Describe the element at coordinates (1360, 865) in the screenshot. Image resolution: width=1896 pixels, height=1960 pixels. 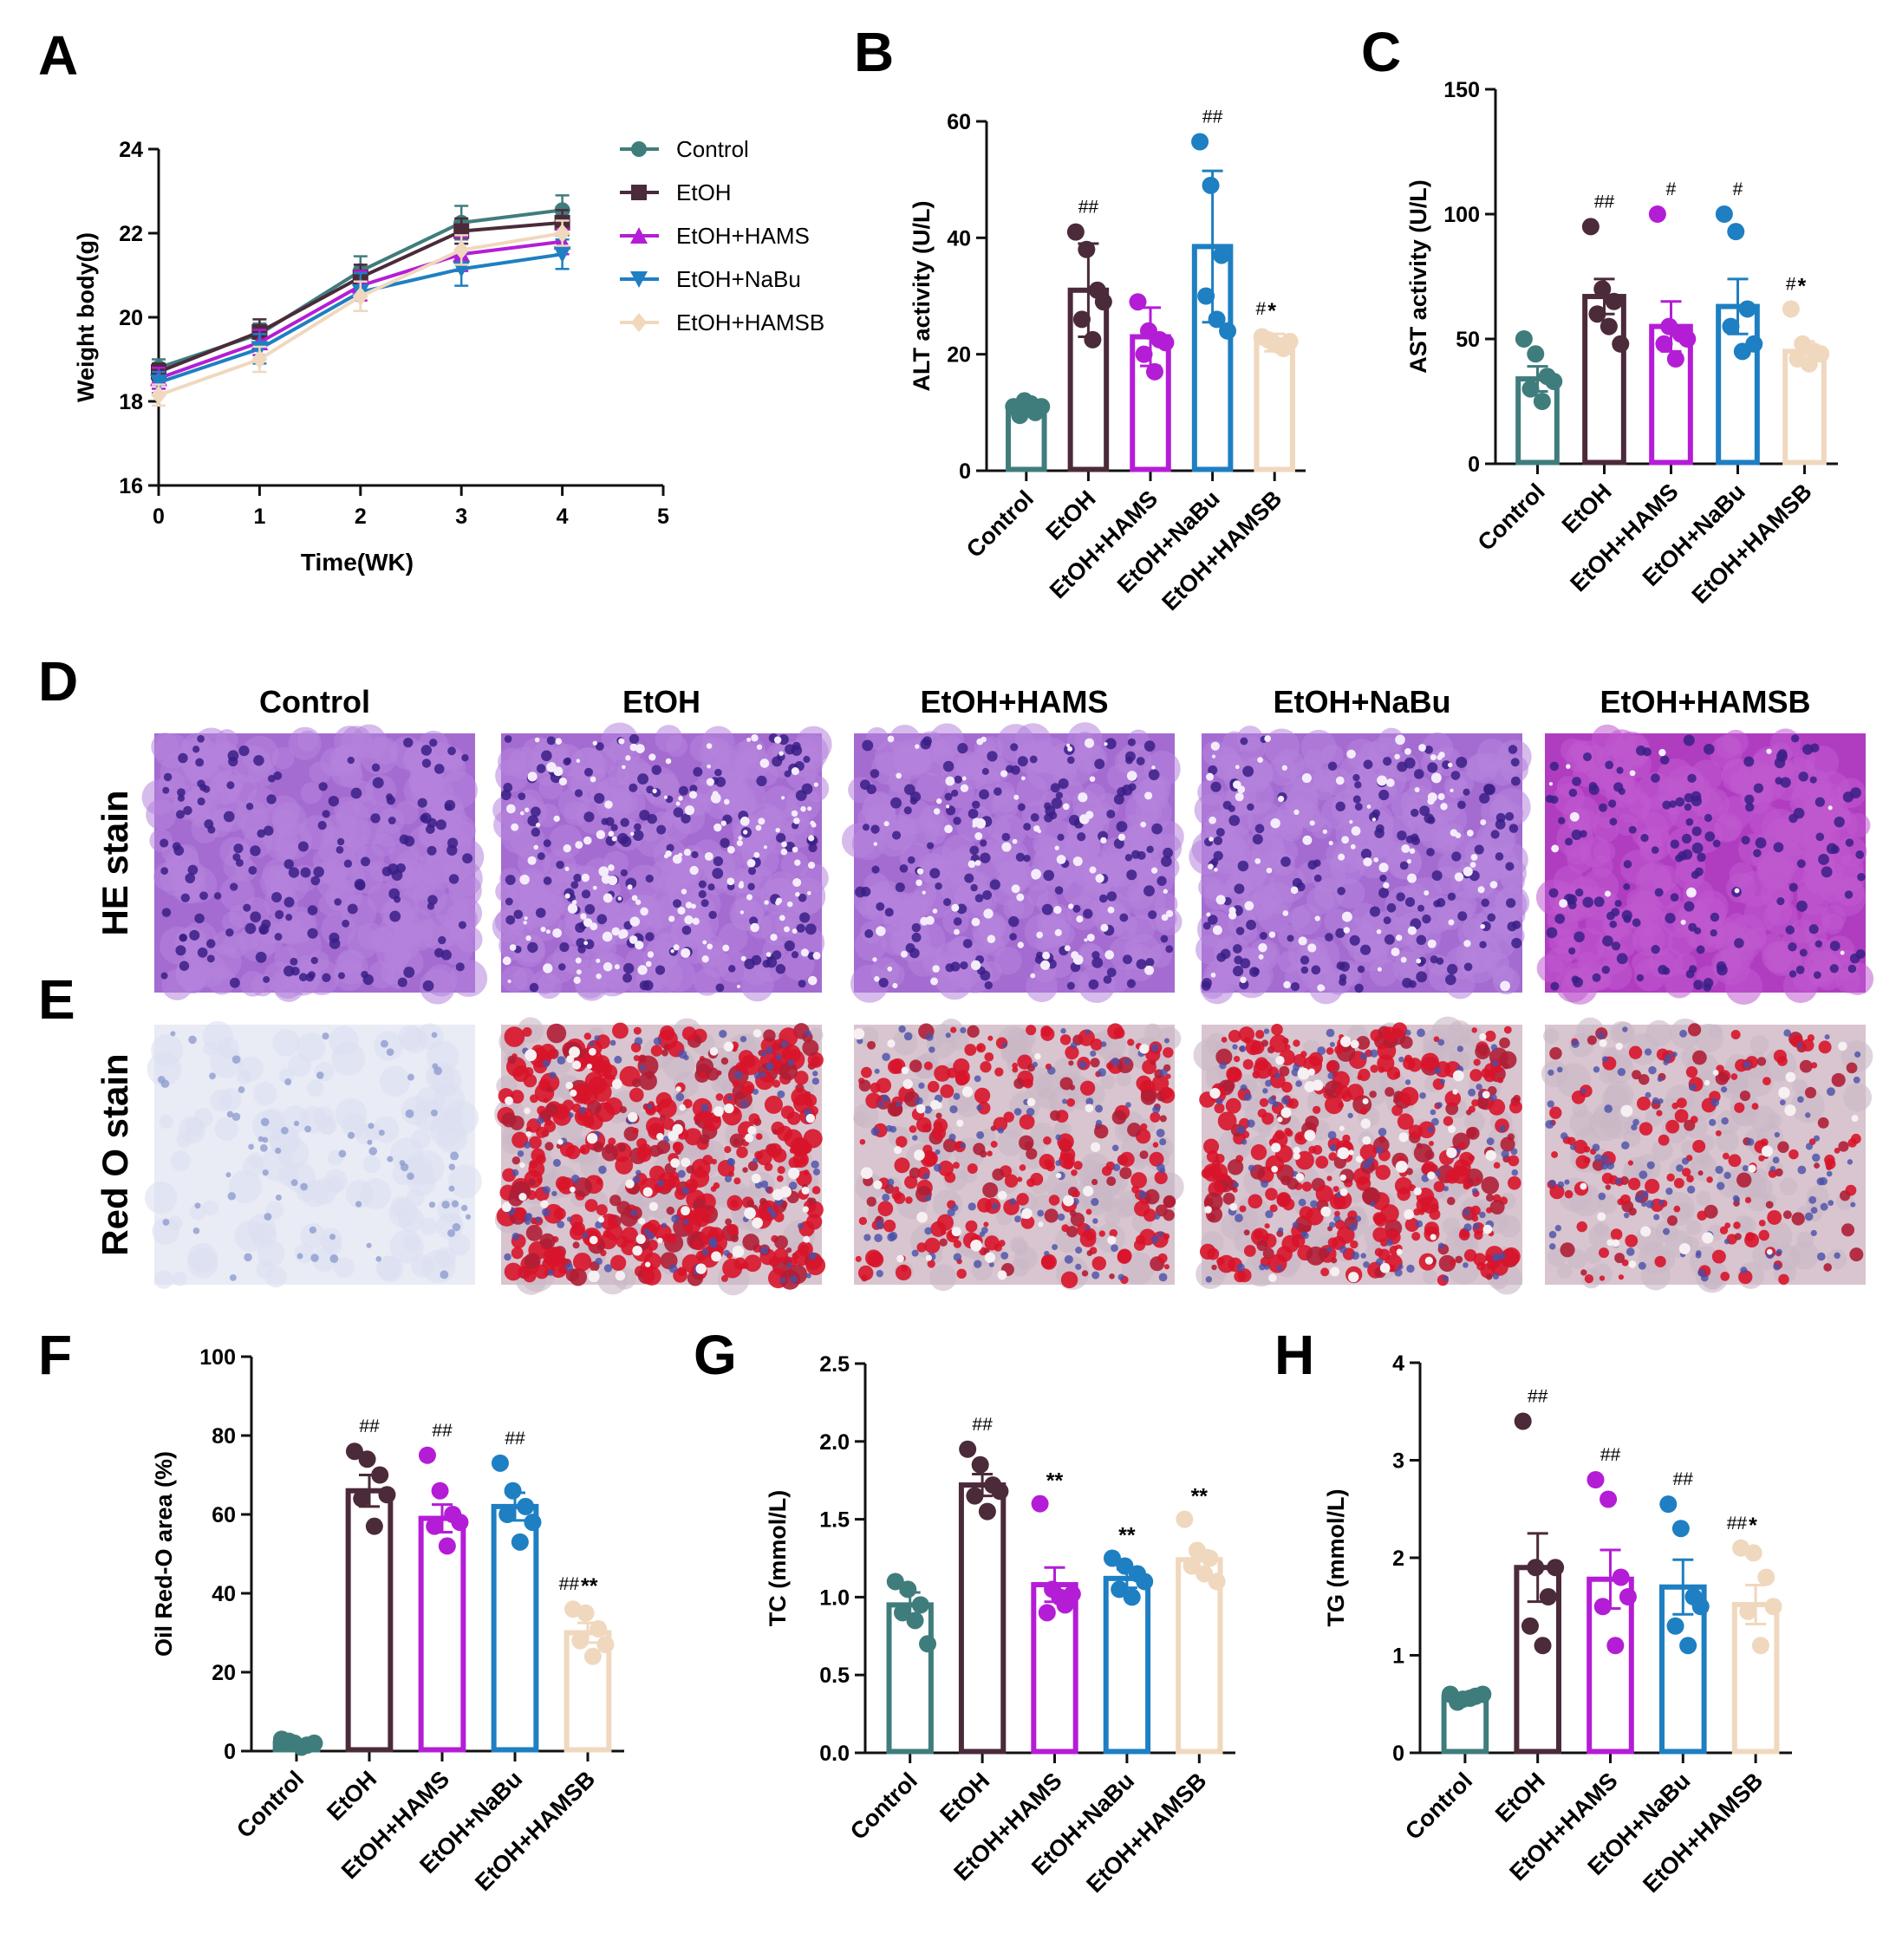
I see `he-stain-image` at that location.